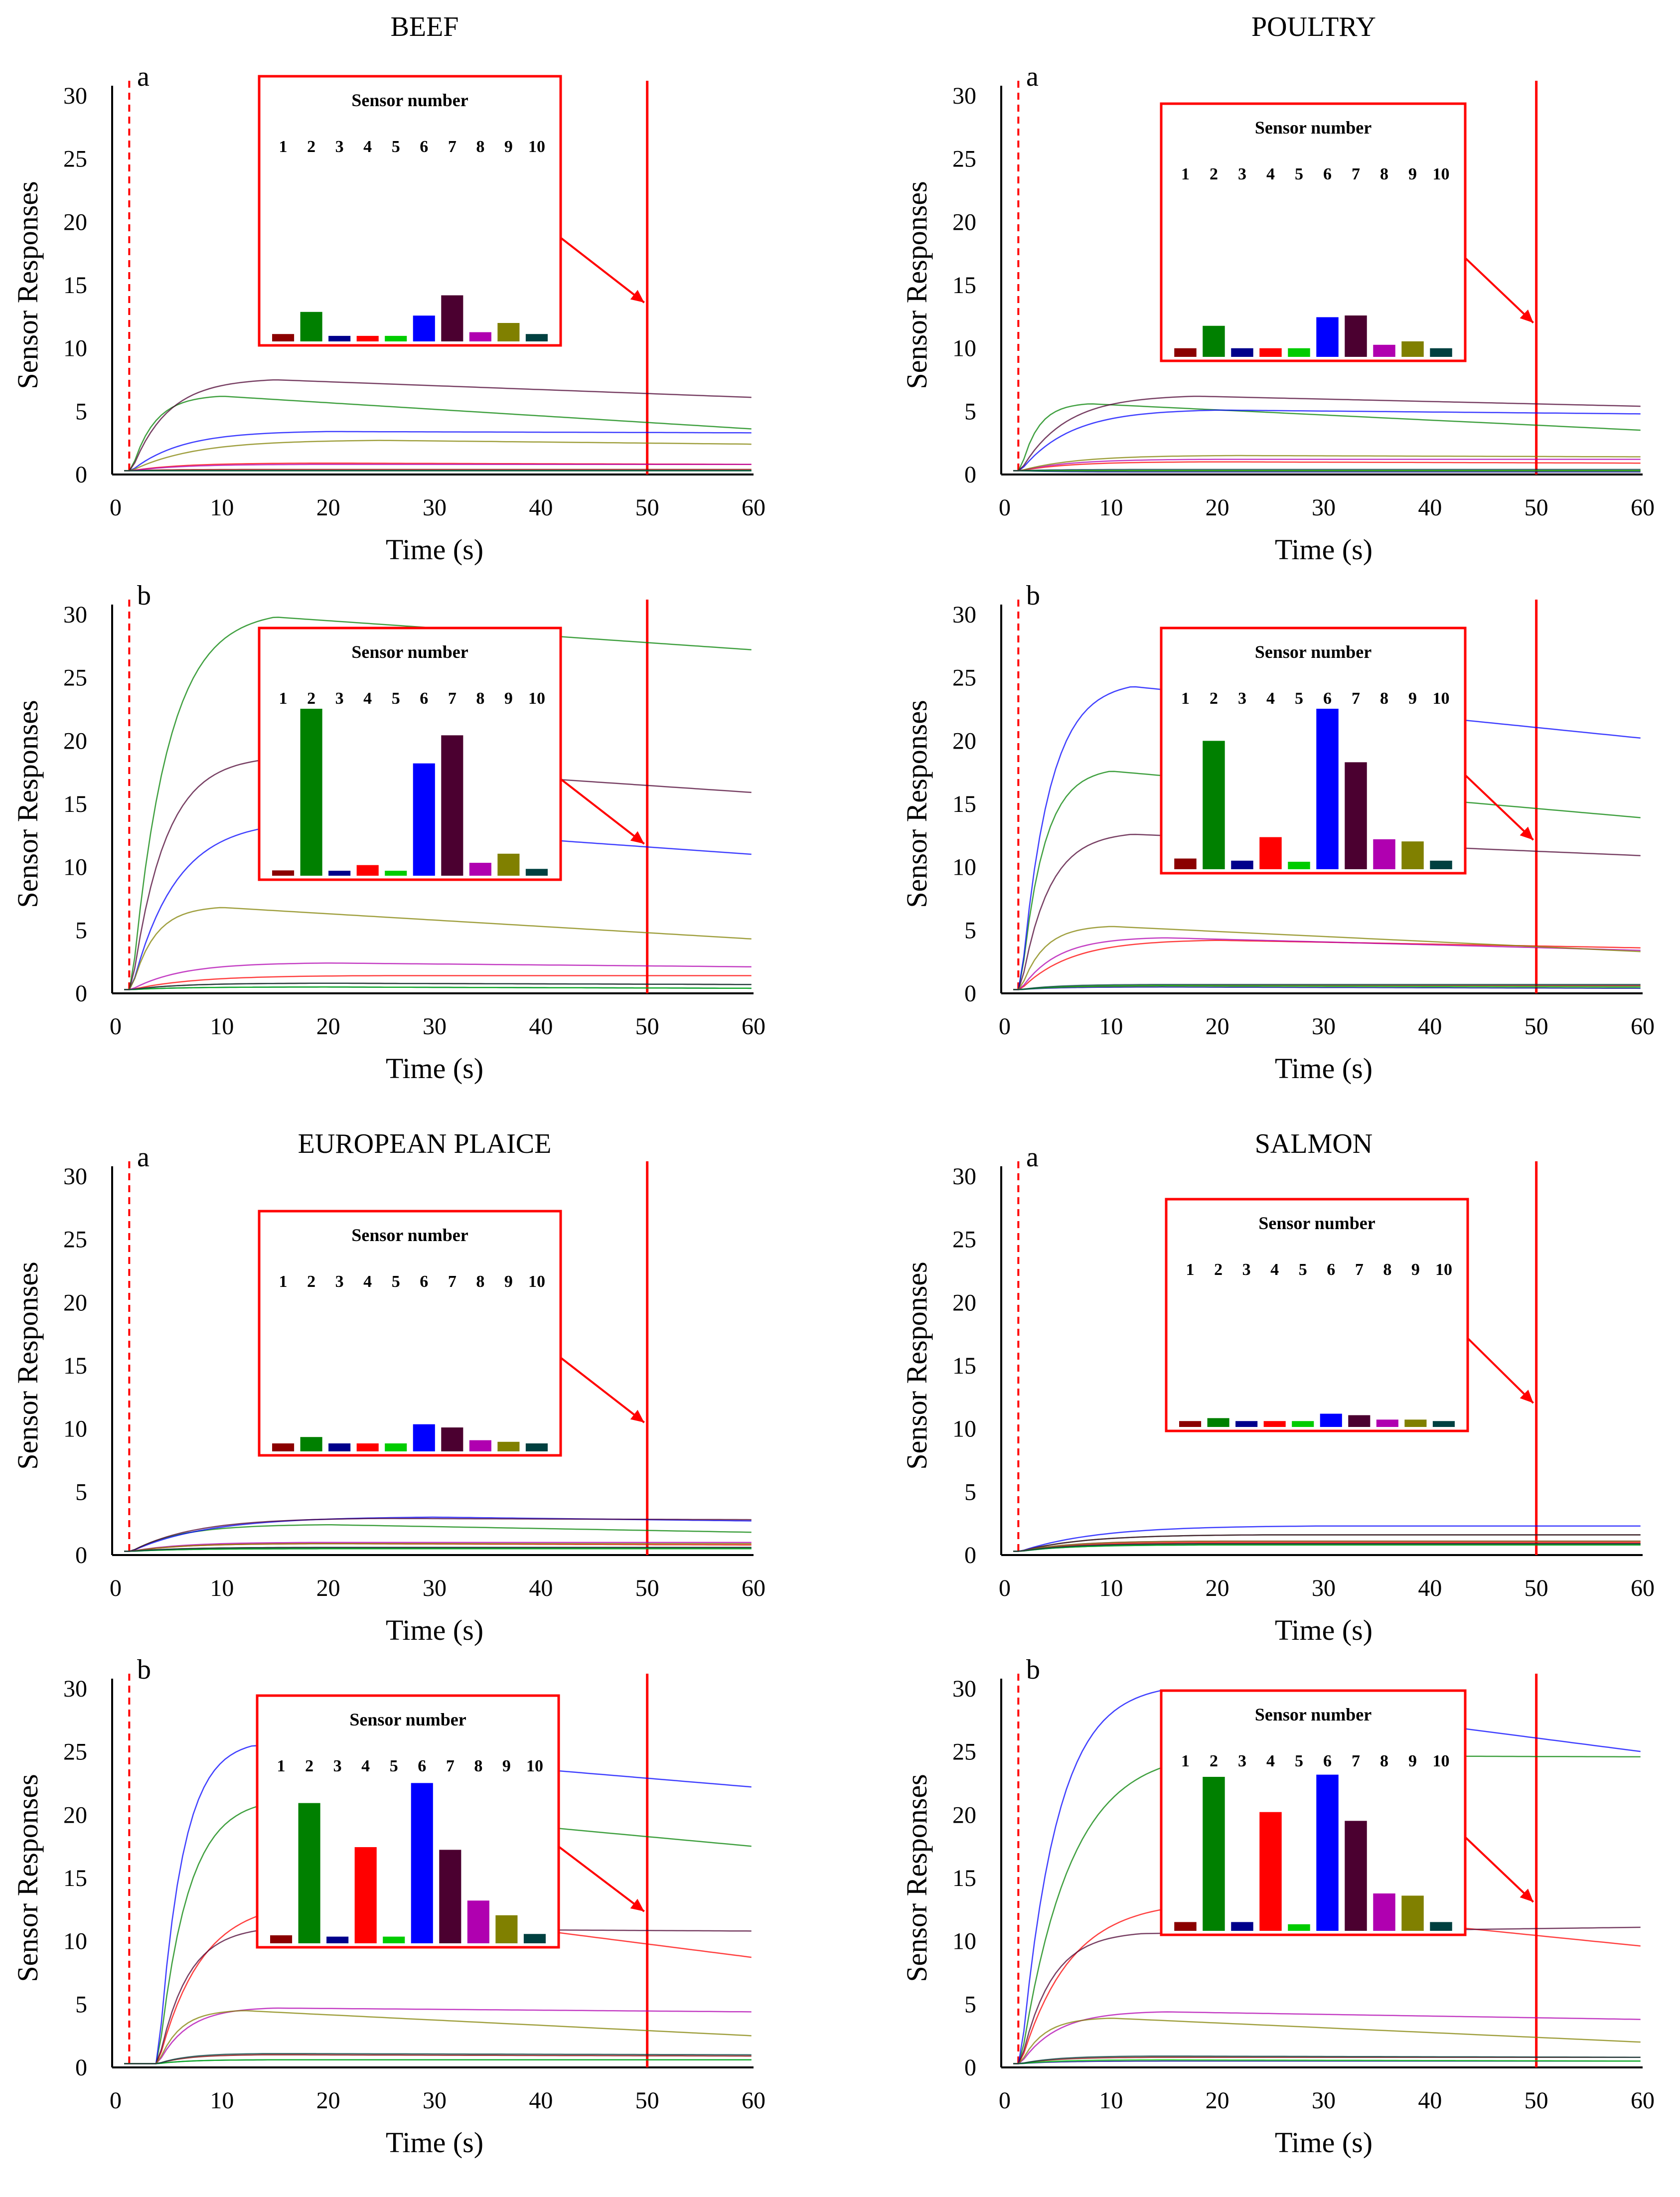  Describe the element at coordinates (1314, 26) in the screenshot. I see `chart-title: POULTRY` at that location.